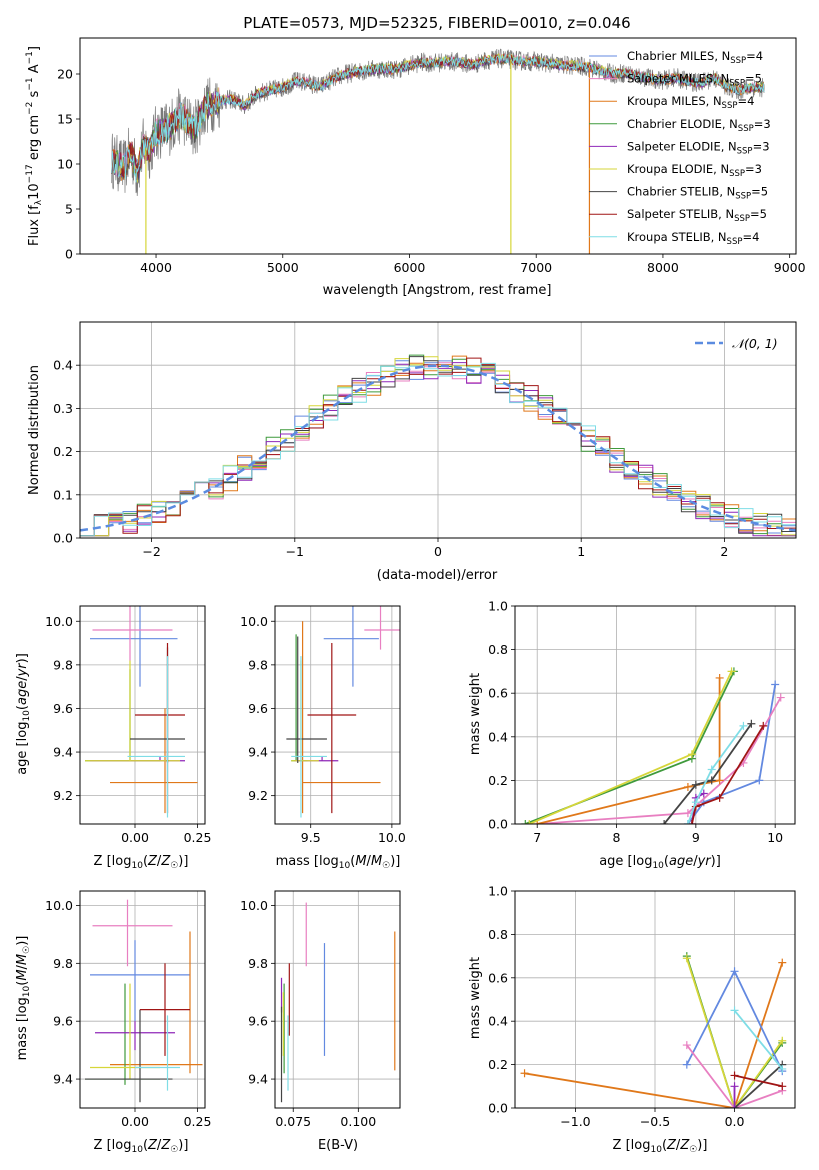 Image resolution: width=819 pixels, height=1170 pixels. What do you see at coordinates (293, 1121) in the screenshot?
I see `ebv-xtick-label: 0.075` at bounding box center [293, 1121].